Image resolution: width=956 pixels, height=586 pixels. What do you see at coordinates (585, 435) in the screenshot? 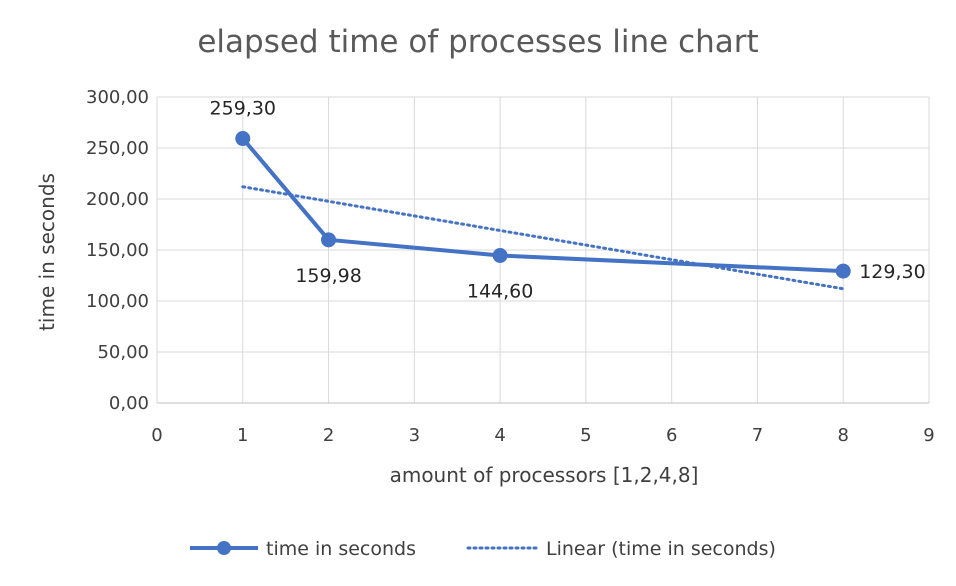
I see `x-tick-label: 5` at bounding box center [585, 435].